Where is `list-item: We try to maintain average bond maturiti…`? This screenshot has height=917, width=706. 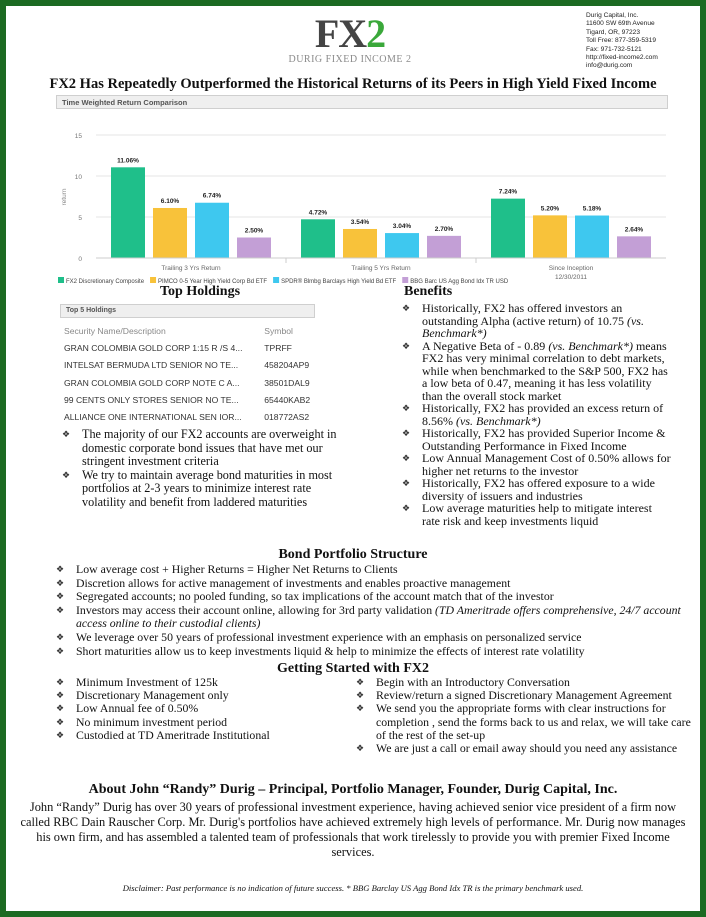 list-item: We try to maintain average bond maturiti… is located at coordinates (200, 489).